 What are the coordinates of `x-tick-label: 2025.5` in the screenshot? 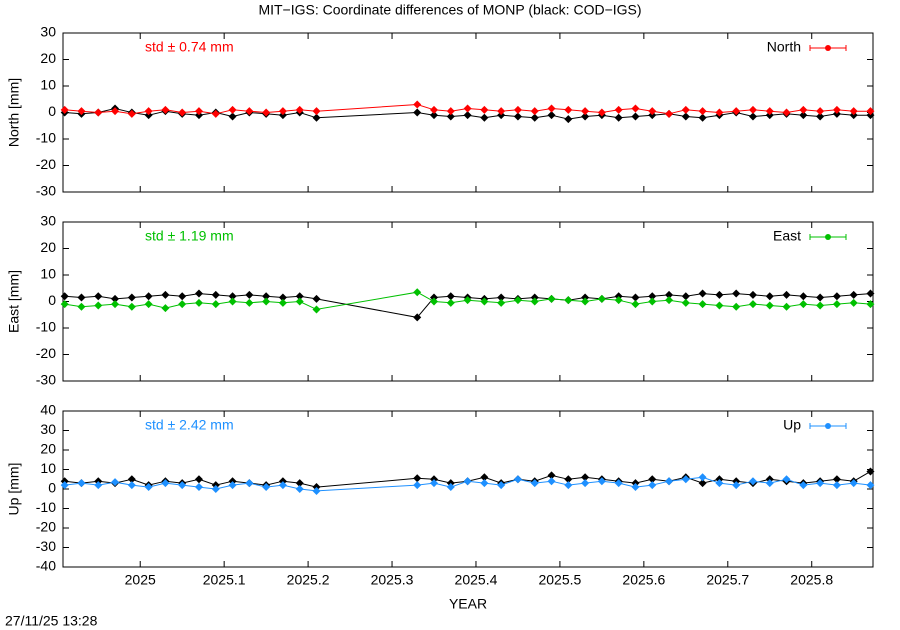 It's located at (559, 580).